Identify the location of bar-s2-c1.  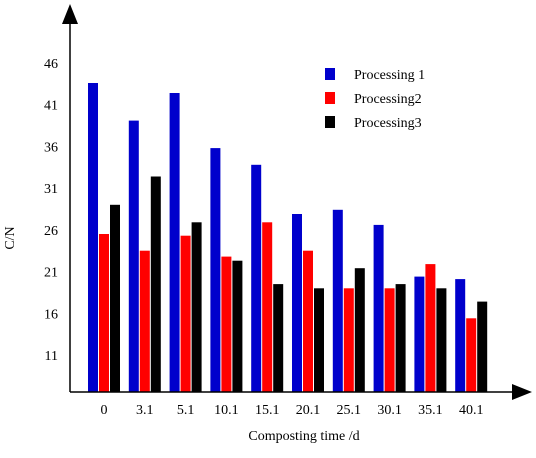
(144, 321).